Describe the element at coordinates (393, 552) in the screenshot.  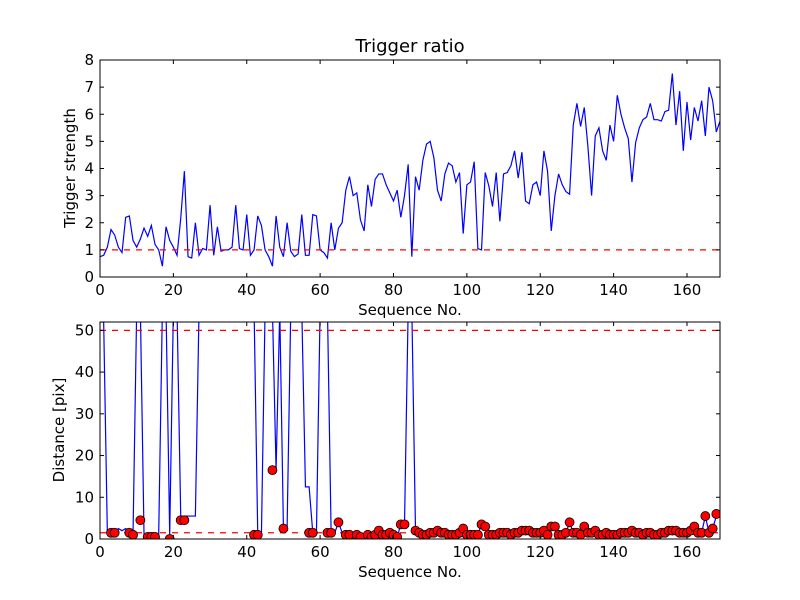
I see `bottom-xtick-label: 80` at that location.